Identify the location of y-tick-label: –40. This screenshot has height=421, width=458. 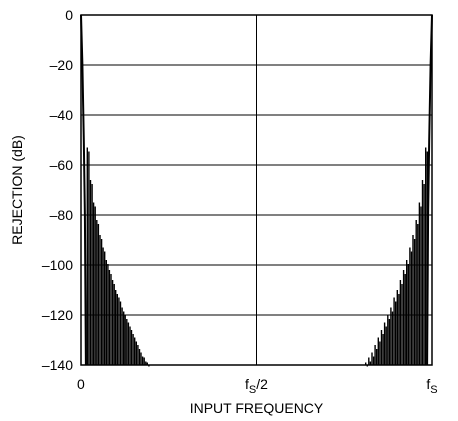
(62, 115).